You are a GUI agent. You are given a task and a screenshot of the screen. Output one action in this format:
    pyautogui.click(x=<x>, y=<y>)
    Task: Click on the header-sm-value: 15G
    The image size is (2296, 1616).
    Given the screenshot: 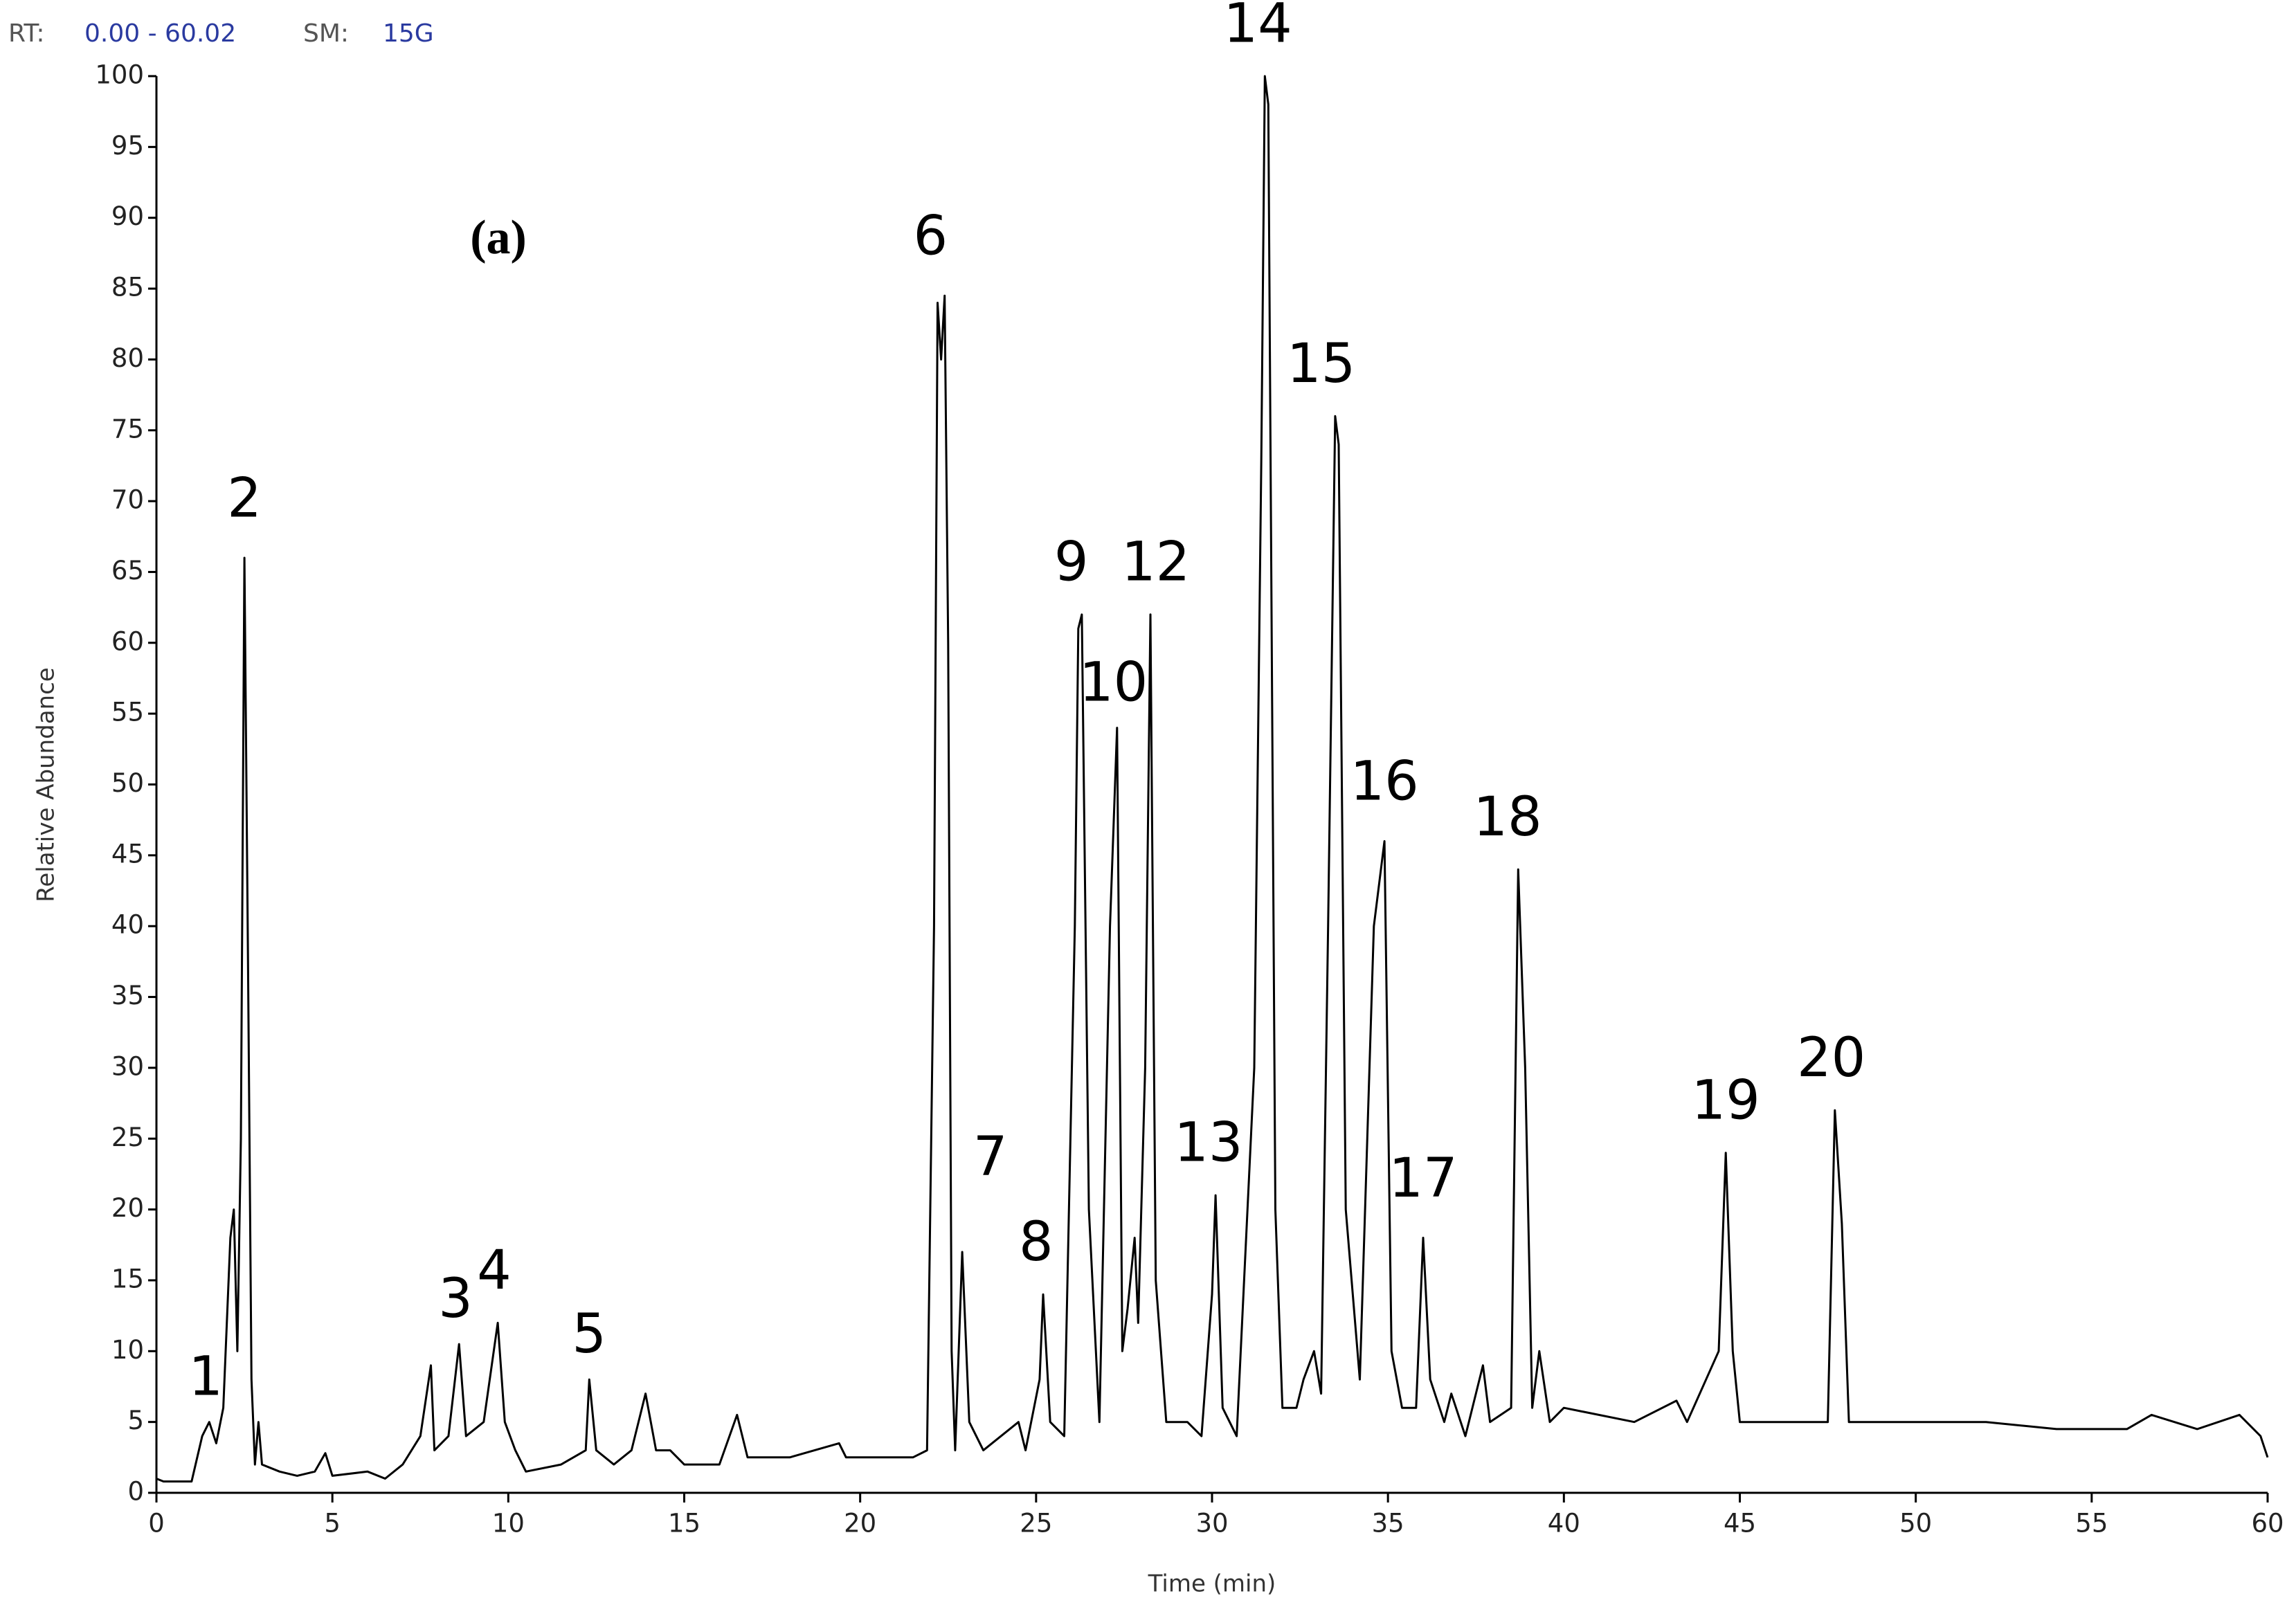 What is the action you would take?
    pyautogui.click(x=409, y=33)
    